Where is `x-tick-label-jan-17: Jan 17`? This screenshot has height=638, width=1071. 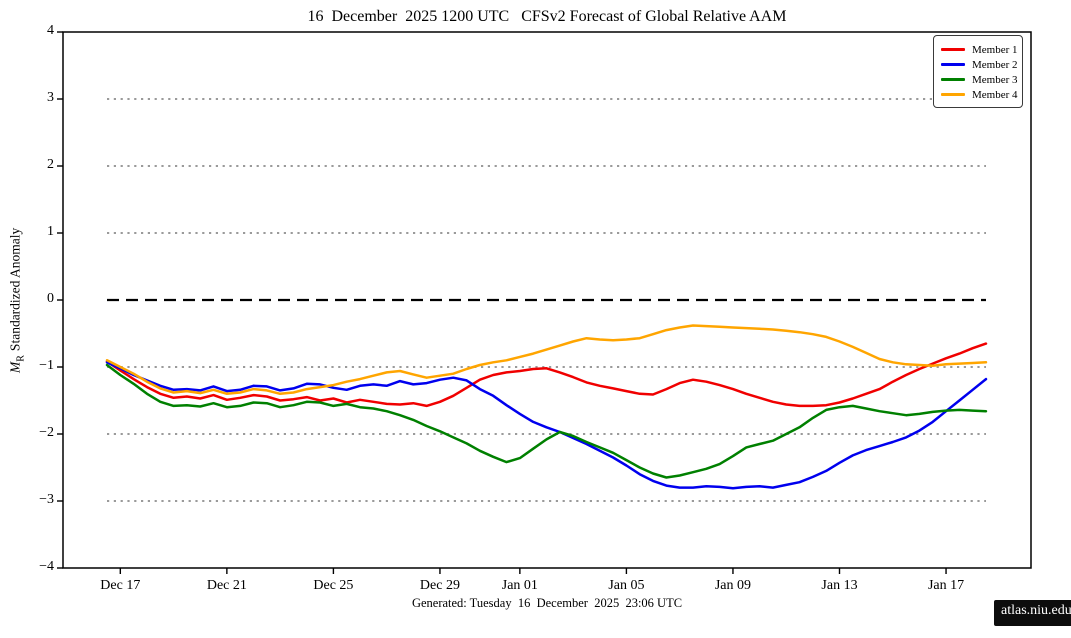
x-tick-label-jan-17: Jan 17 is located at coordinates (946, 585).